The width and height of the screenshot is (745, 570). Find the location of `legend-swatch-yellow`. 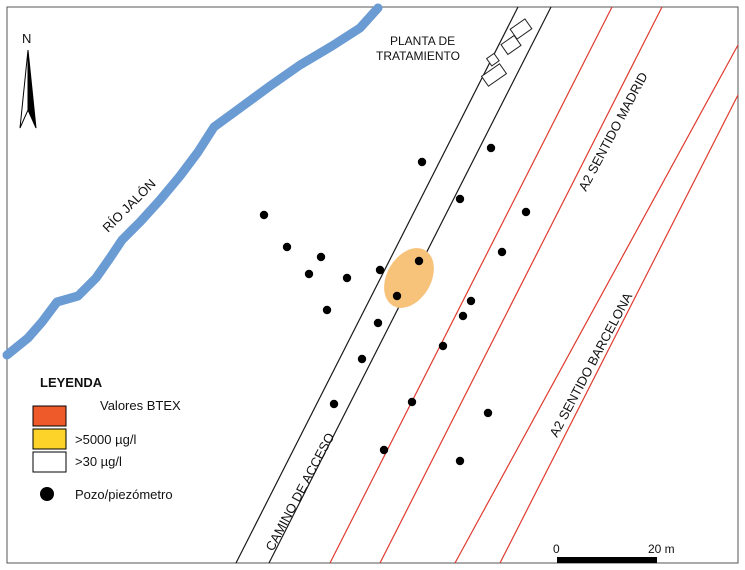

legend-swatch-yellow is located at coordinates (49, 439).